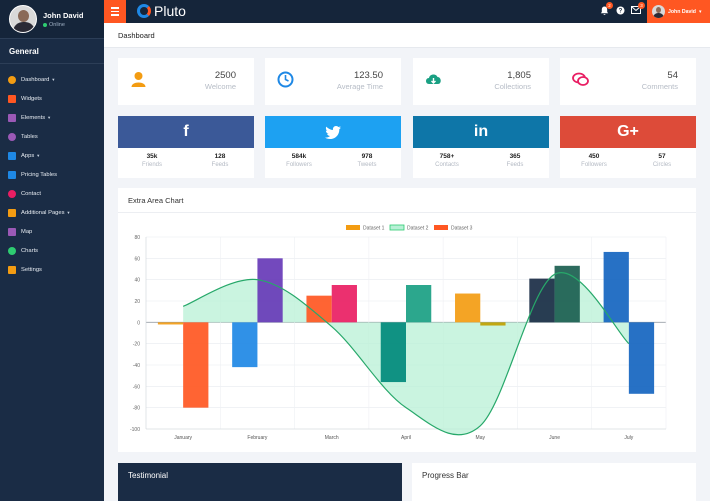 This screenshot has width=710, height=501. Describe the element at coordinates (135, 430) in the screenshot. I see `y-tick-label: -100` at that location.